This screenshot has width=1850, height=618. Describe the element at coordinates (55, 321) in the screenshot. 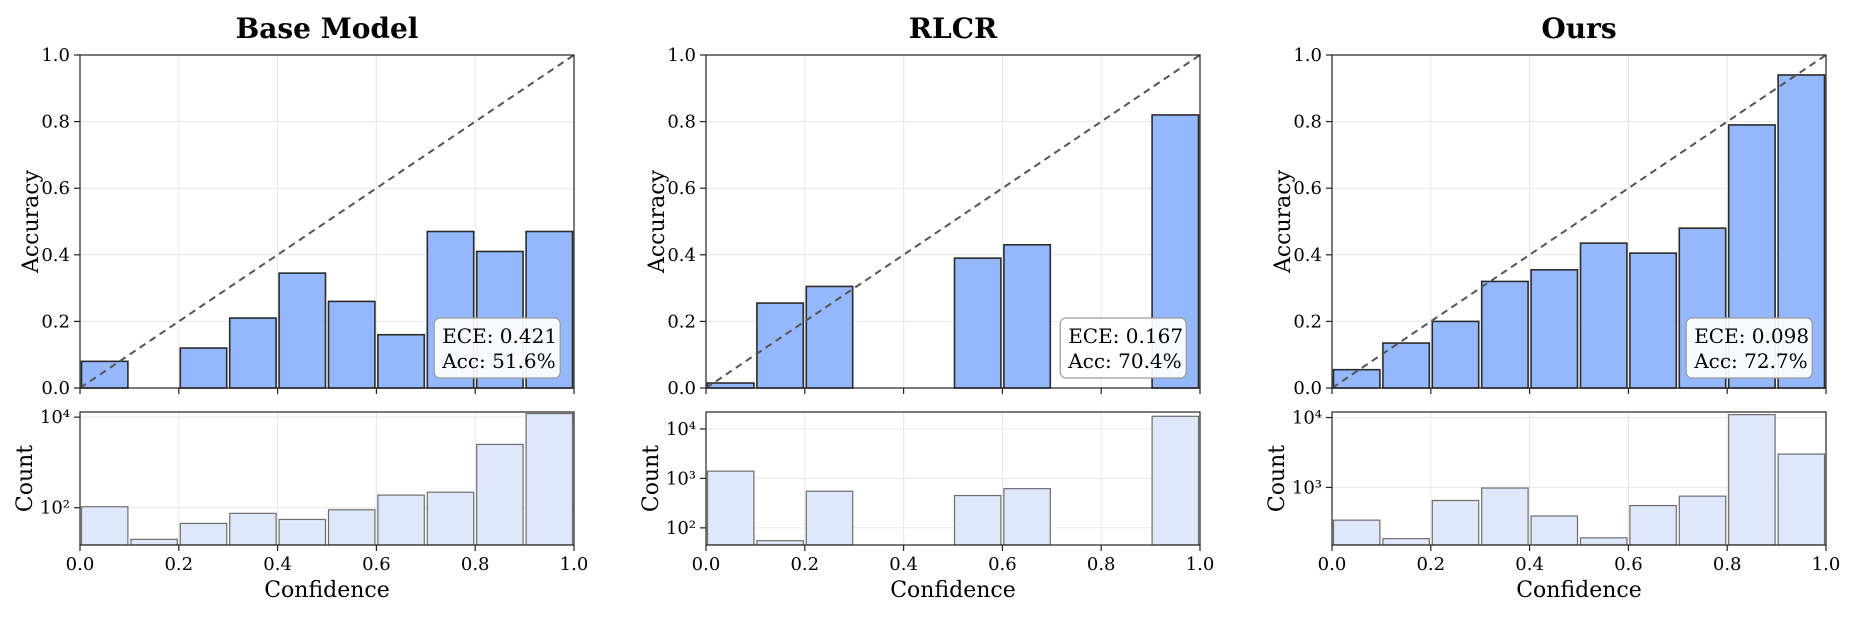

I see `y-tick-label: 0.2` at that location.